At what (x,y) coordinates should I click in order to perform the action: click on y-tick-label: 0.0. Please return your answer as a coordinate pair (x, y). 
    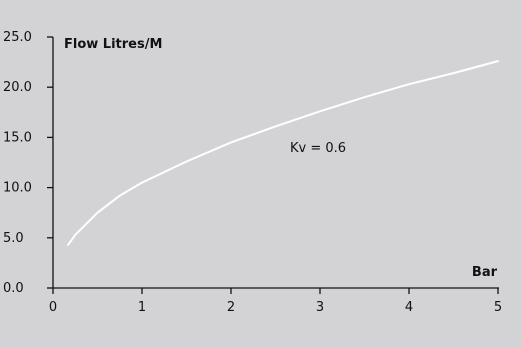
    Looking at the image, I should click on (13, 288).